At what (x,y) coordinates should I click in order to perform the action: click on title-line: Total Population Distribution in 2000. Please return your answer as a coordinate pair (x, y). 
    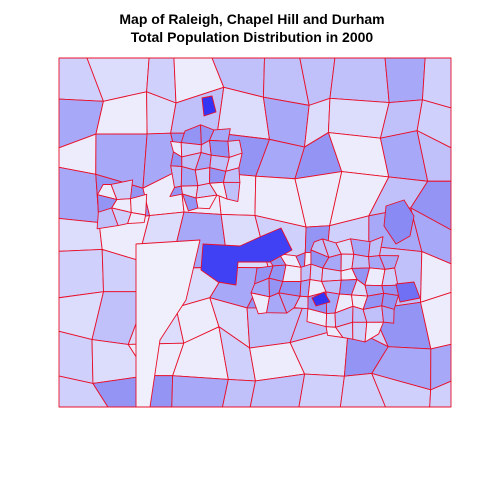
    Looking at the image, I should click on (252, 37).